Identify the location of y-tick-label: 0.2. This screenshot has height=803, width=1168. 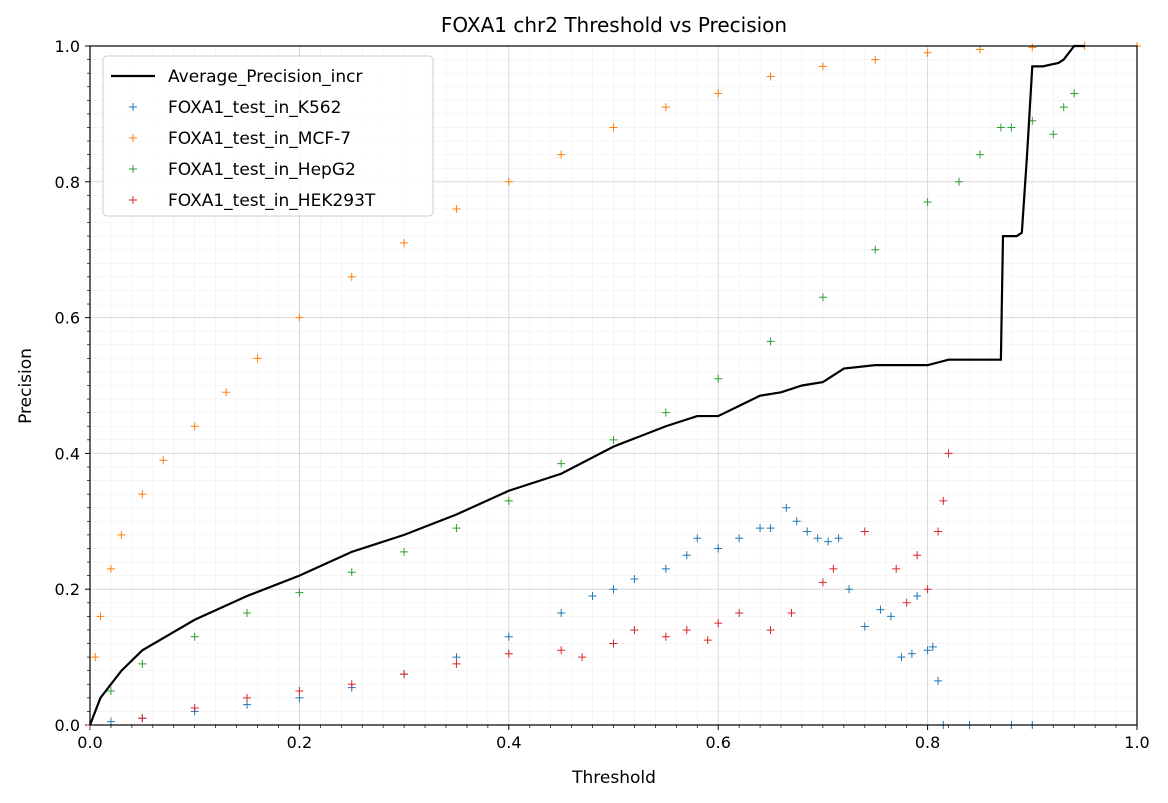
(67, 589).